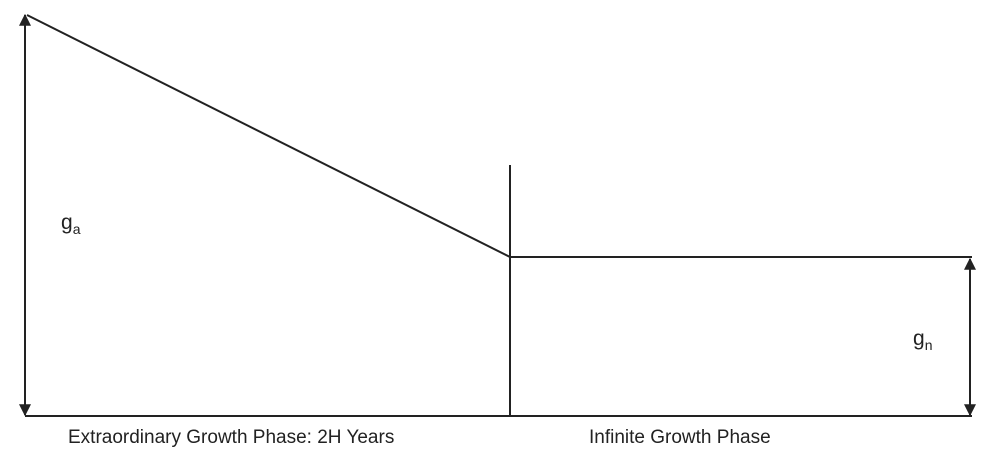  Describe the element at coordinates (919, 338) in the screenshot. I see `gn-label-base: g` at that location.